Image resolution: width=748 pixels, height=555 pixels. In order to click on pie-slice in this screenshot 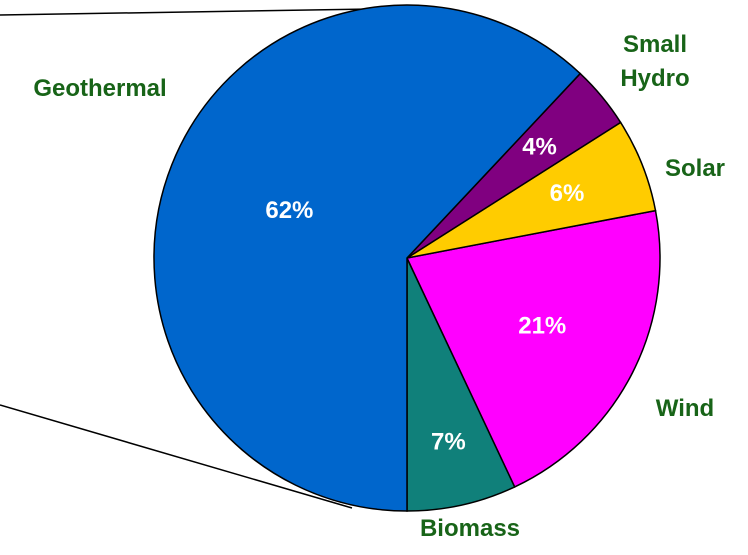, I will do `click(461, 384)`.